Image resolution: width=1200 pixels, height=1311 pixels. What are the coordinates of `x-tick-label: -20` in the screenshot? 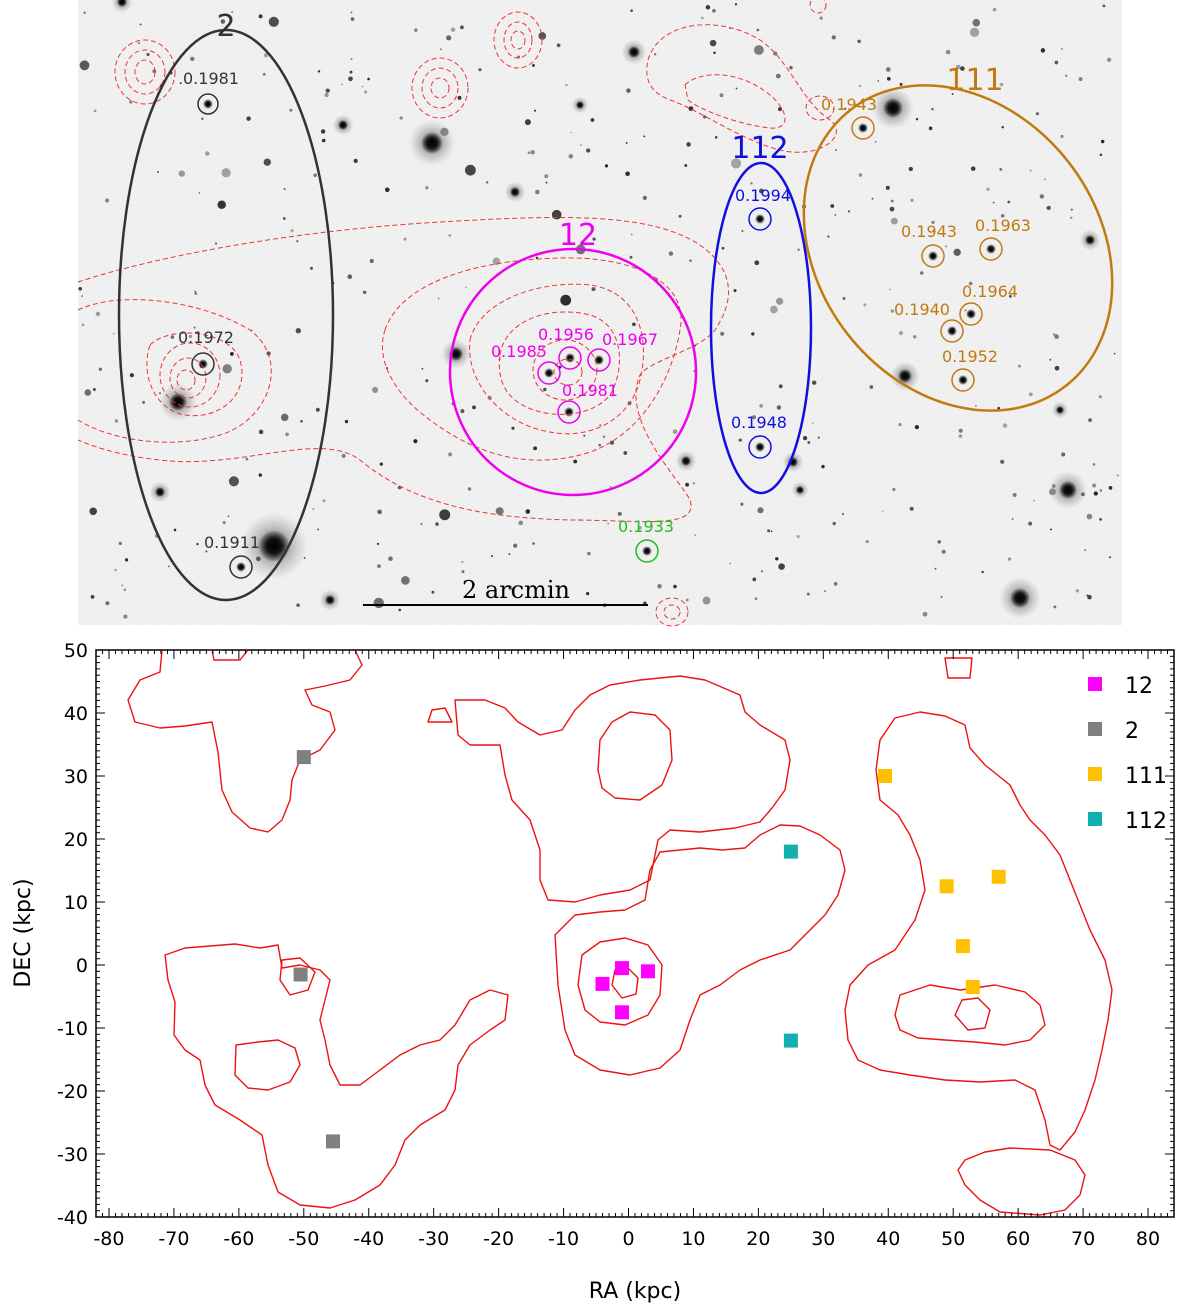 It's located at (498, 1239).